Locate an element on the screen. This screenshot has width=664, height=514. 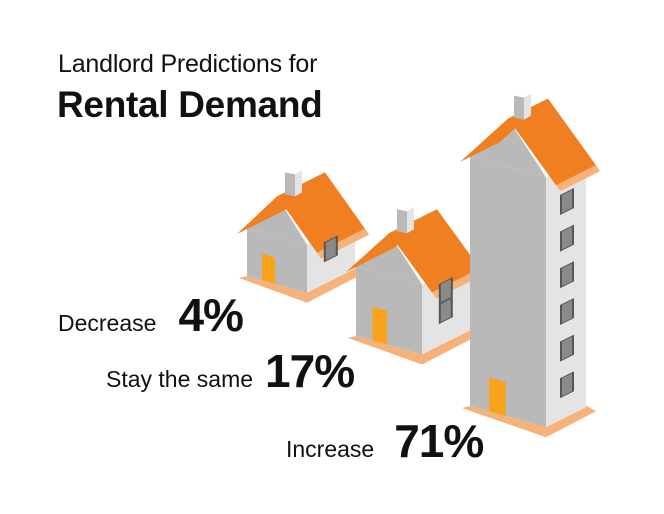
house-decrease-base is located at coordinates (302, 284).